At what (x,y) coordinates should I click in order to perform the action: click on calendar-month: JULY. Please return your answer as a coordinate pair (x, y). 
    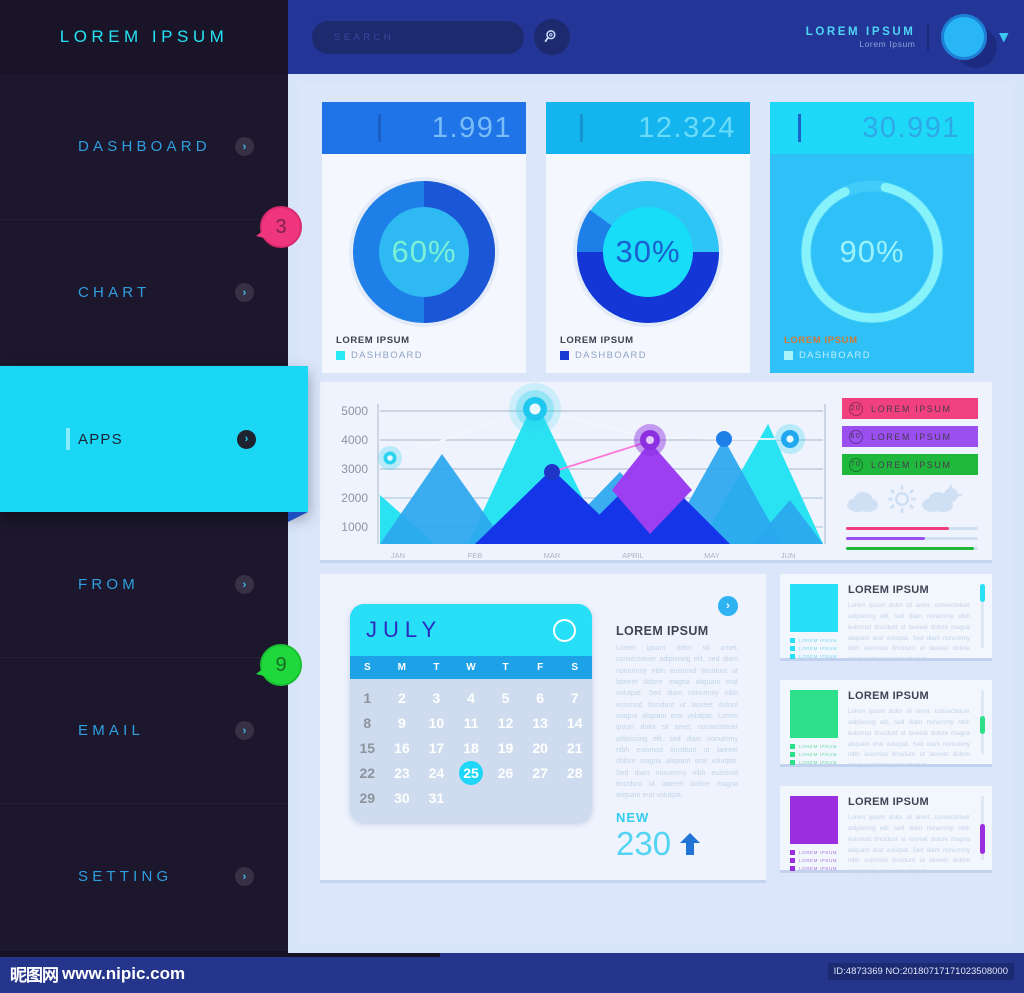
    Looking at the image, I should click on (404, 629).